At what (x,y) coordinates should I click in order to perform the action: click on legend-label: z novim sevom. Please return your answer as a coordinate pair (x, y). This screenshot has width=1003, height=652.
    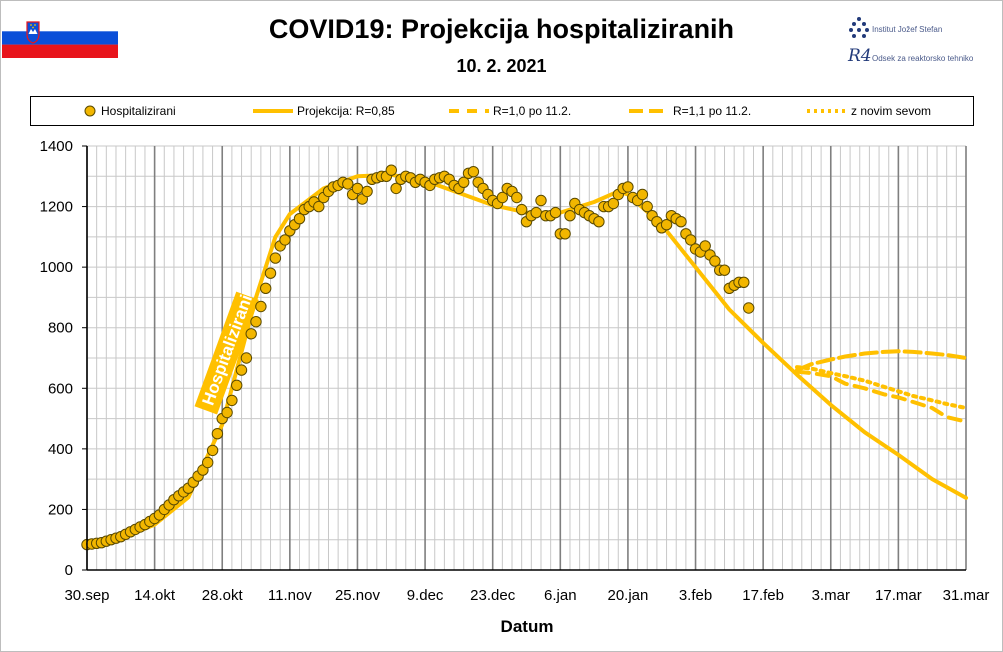
    Looking at the image, I should click on (891, 111).